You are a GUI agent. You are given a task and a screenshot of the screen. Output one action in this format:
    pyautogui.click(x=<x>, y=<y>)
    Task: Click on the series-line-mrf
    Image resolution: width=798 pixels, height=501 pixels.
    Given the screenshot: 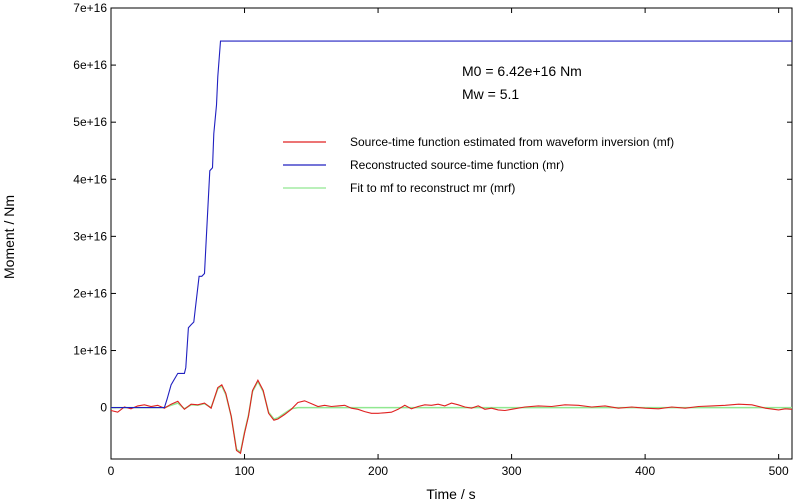 What is the action you would take?
    pyautogui.click(x=451, y=416)
    